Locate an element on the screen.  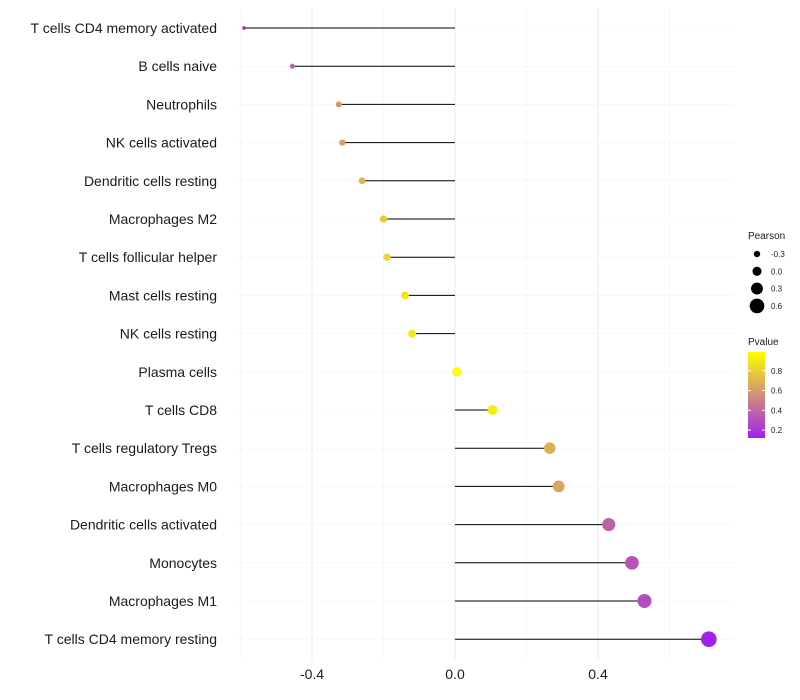
x-axis-ticks: -0.4 0.0 0.4 is located at coordinates (454, 674).